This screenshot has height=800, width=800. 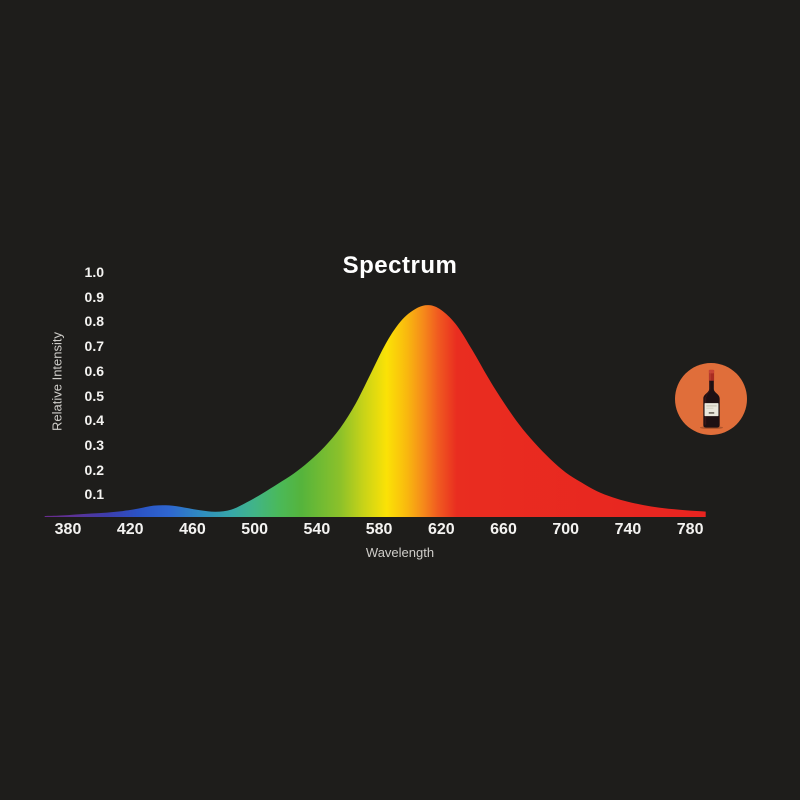 What do you see at coordinates (94, 494) in the screenshot?
I see `y-tick-label: 0.1` at bounding box center [94, 494].